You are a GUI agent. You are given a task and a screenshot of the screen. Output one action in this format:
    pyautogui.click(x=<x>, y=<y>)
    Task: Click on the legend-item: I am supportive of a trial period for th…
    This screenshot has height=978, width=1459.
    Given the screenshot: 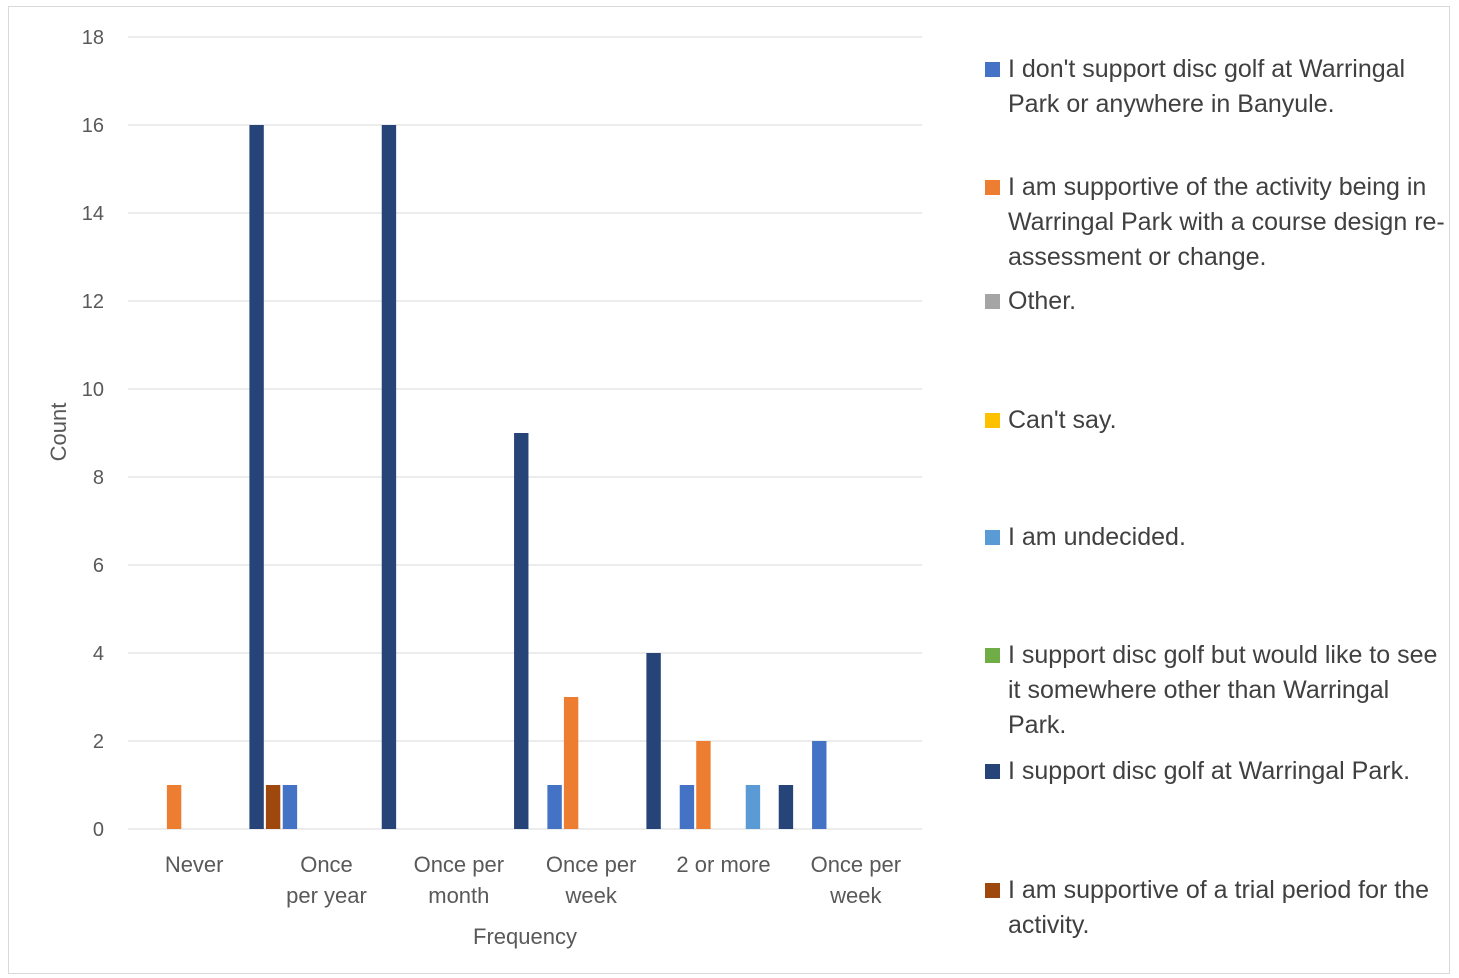 What is the action you would take?
    pyautogui.click(x=1219, y=908)
    